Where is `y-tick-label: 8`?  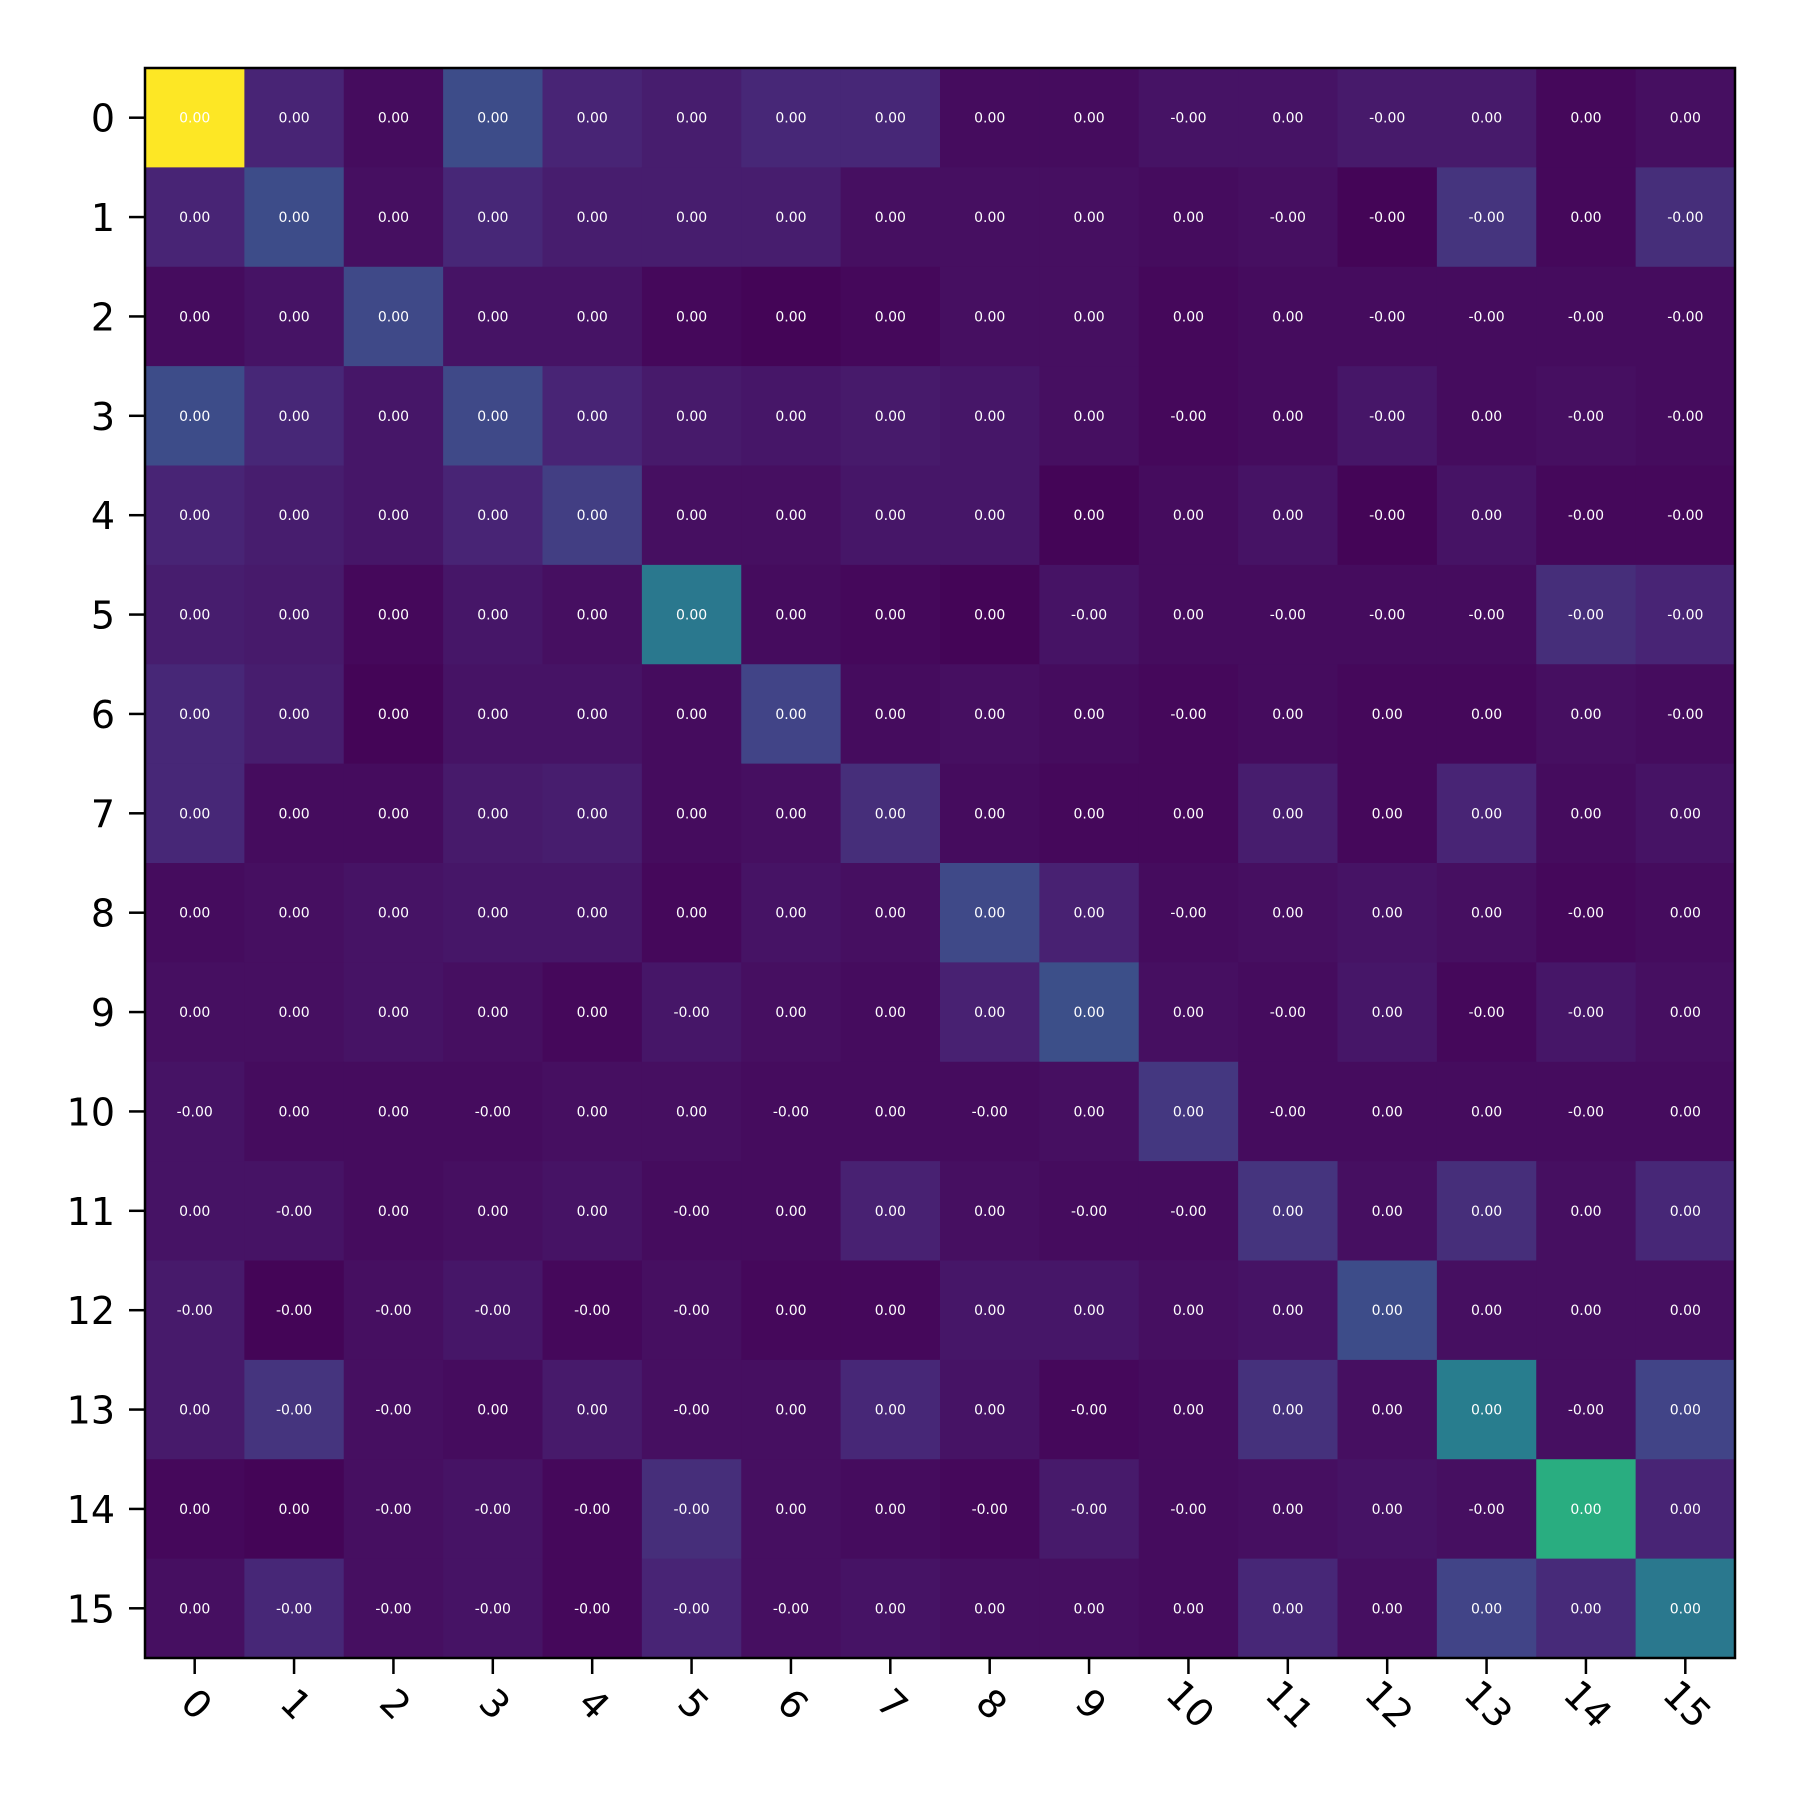
y-tick-label: 8 is located at coordinates (103, 914).